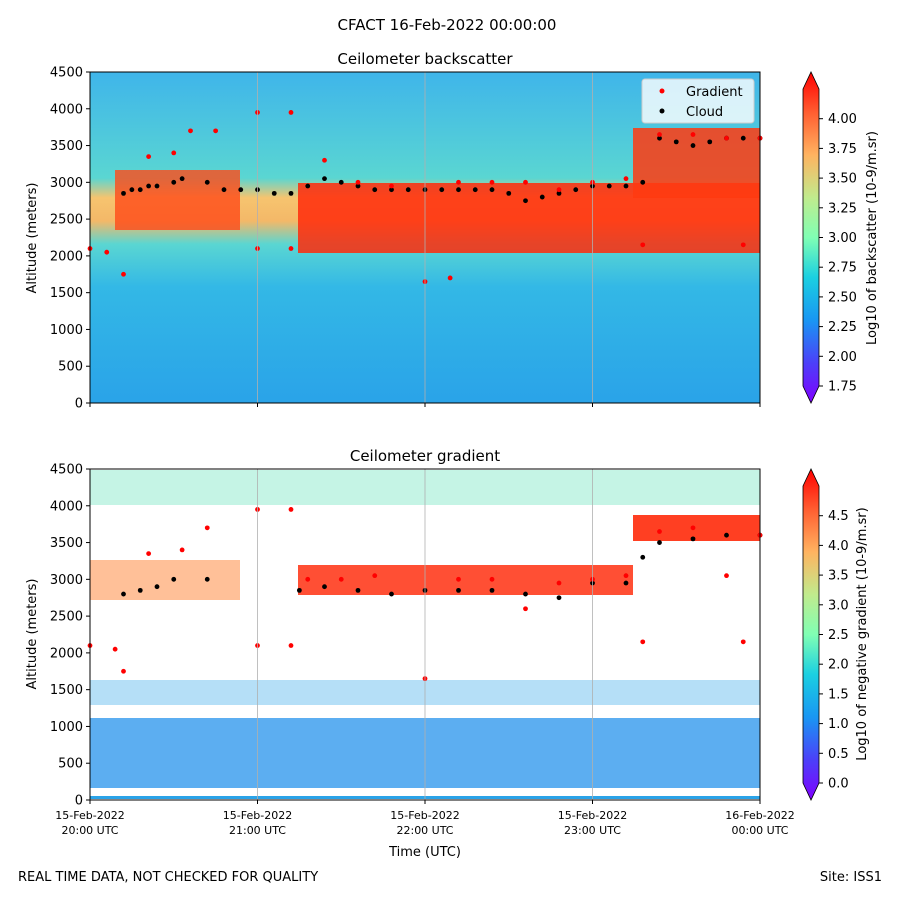 This screenshot has width=900, height=900. I want to click on colorbar-tick-label: 3.25, so click(842, 208).